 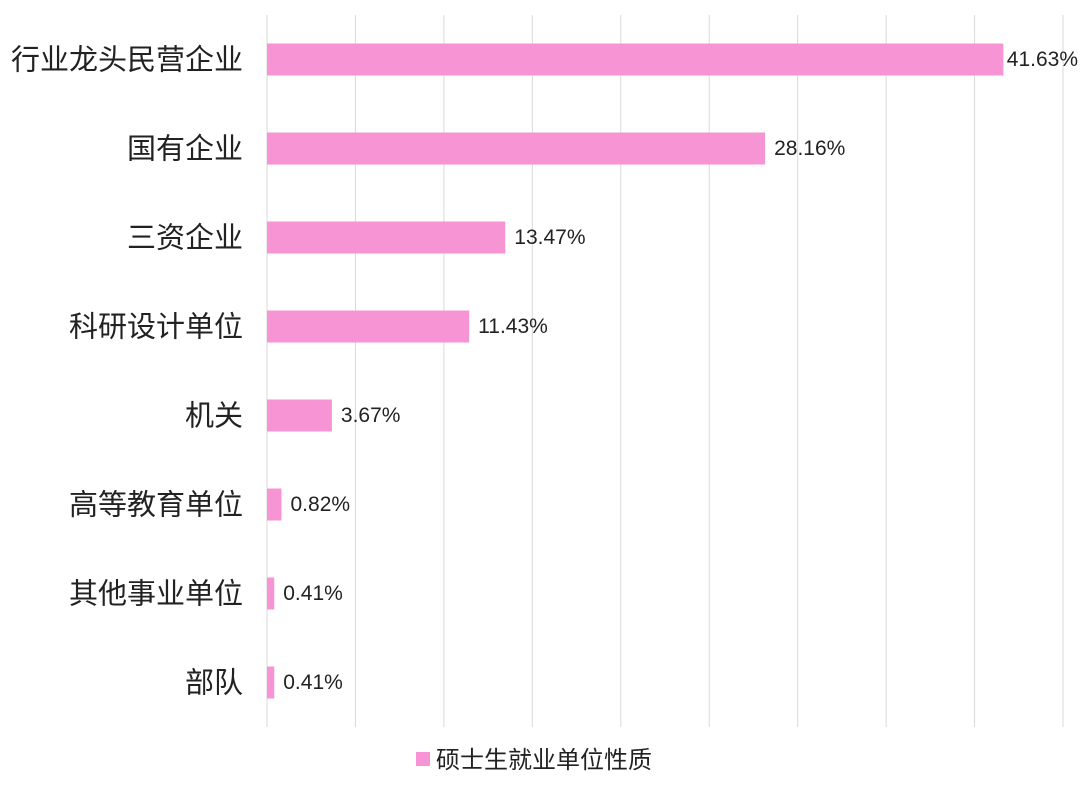 I want to click on category-label: 科研设计单位, so click(x=156, y=327).